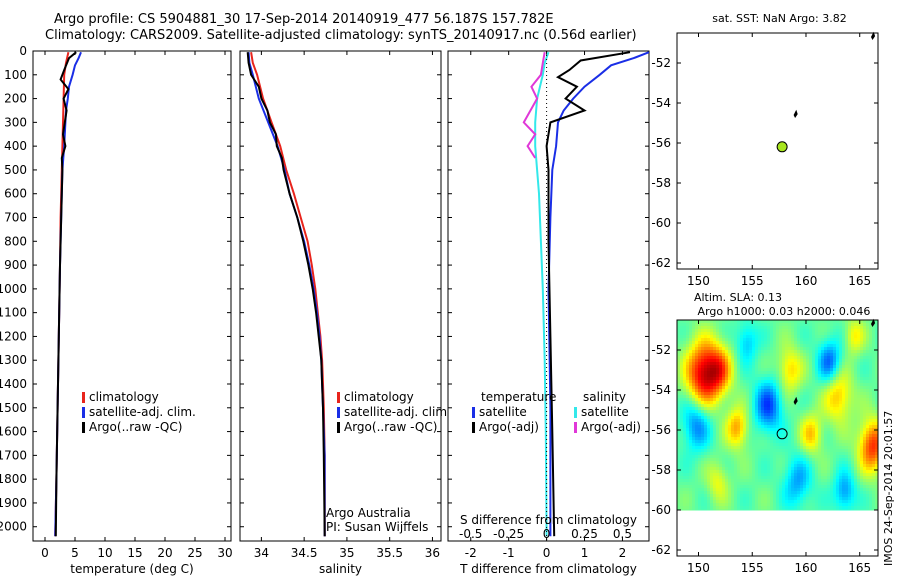  What do you see at coordinates (611, 427) in the screenshot?
I see `legend-label: Argo(-adj)` at bounding box center [611, 427].